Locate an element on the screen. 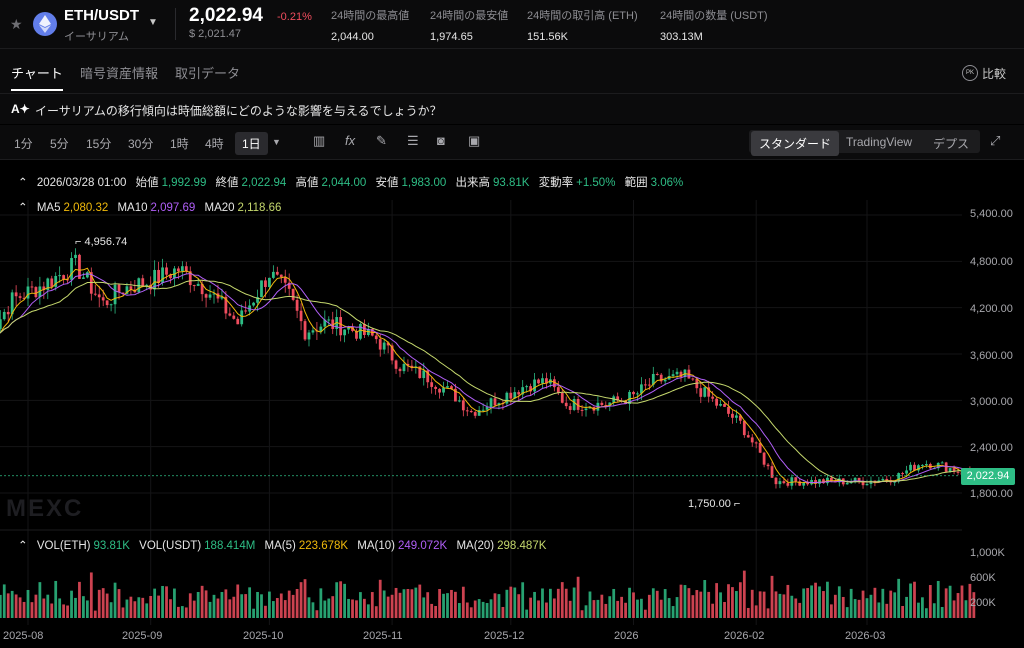  time-axis-tick: 2025-08 is located at coordinates (23, 636).